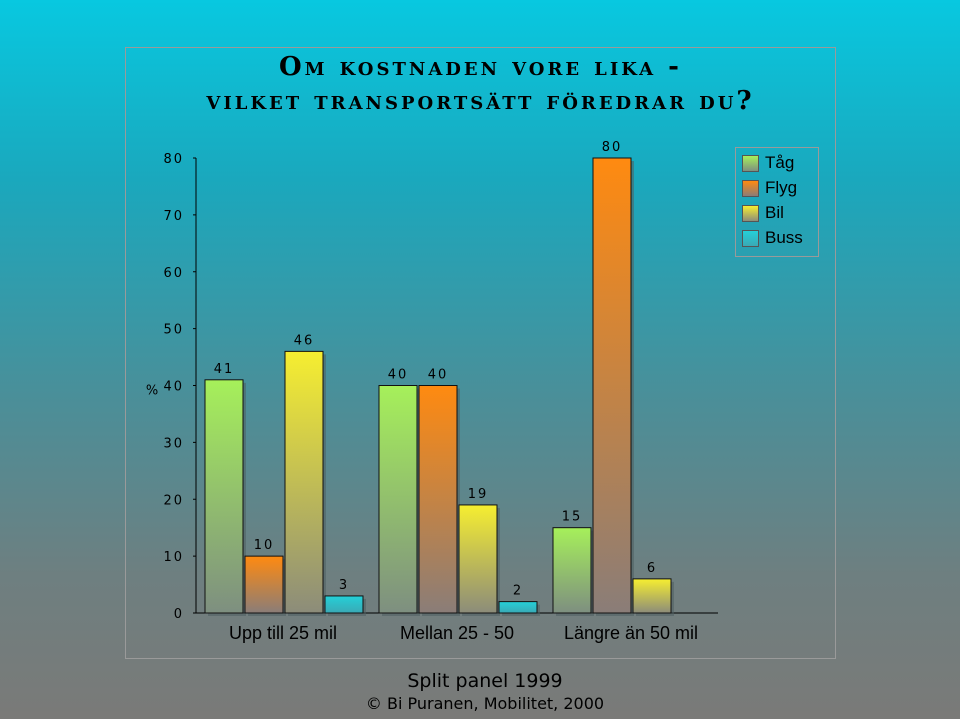 The height and width of the screenshot is (719, 960). Describe the element at coordinates (173, 273) in the screenshot. I see `y-tick-label: 60` at that location.